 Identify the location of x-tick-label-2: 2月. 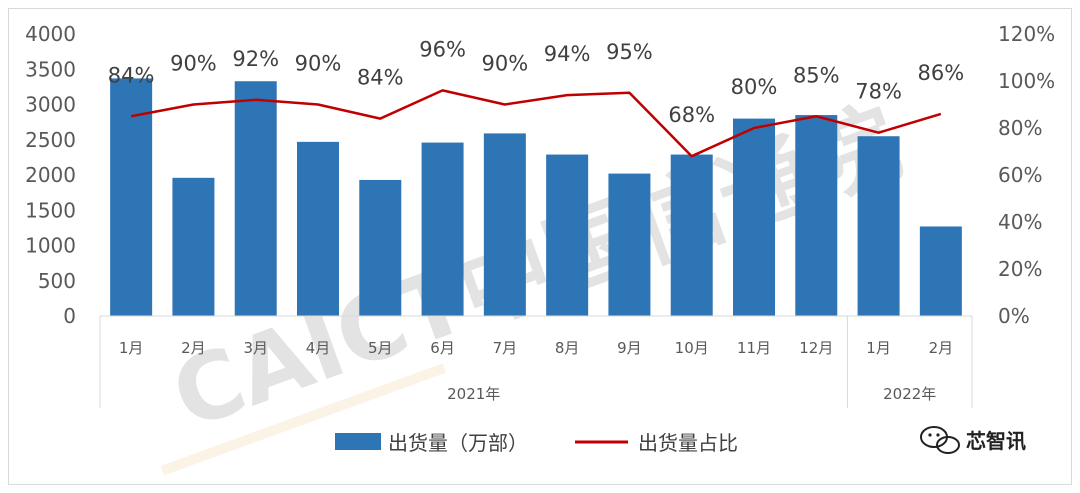
(193, 348).